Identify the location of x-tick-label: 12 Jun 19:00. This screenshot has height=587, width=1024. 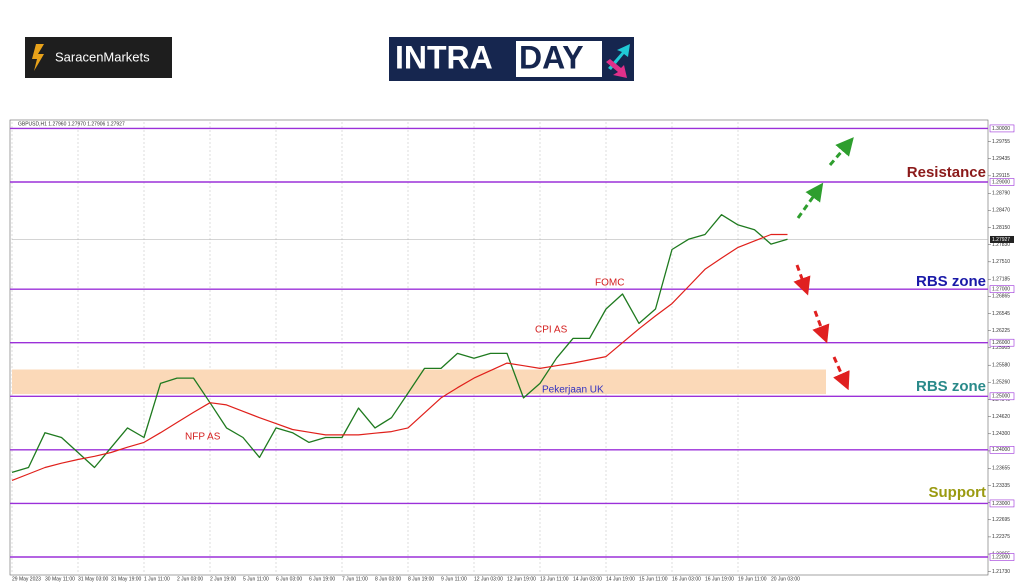
(521, 579).